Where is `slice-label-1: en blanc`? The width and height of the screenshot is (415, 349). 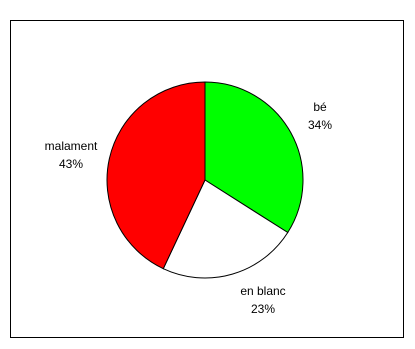
slice-label-1: en blanc is located at coordinates (262, 291).